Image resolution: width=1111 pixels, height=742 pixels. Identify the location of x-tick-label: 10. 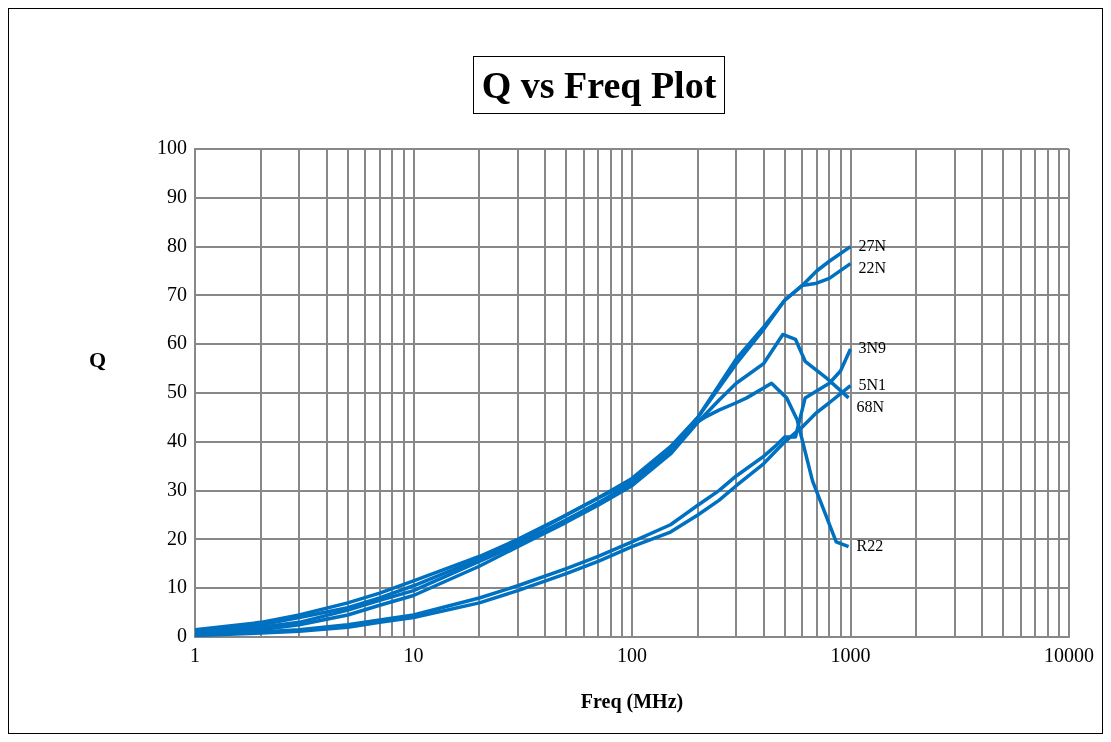
(413, 655).